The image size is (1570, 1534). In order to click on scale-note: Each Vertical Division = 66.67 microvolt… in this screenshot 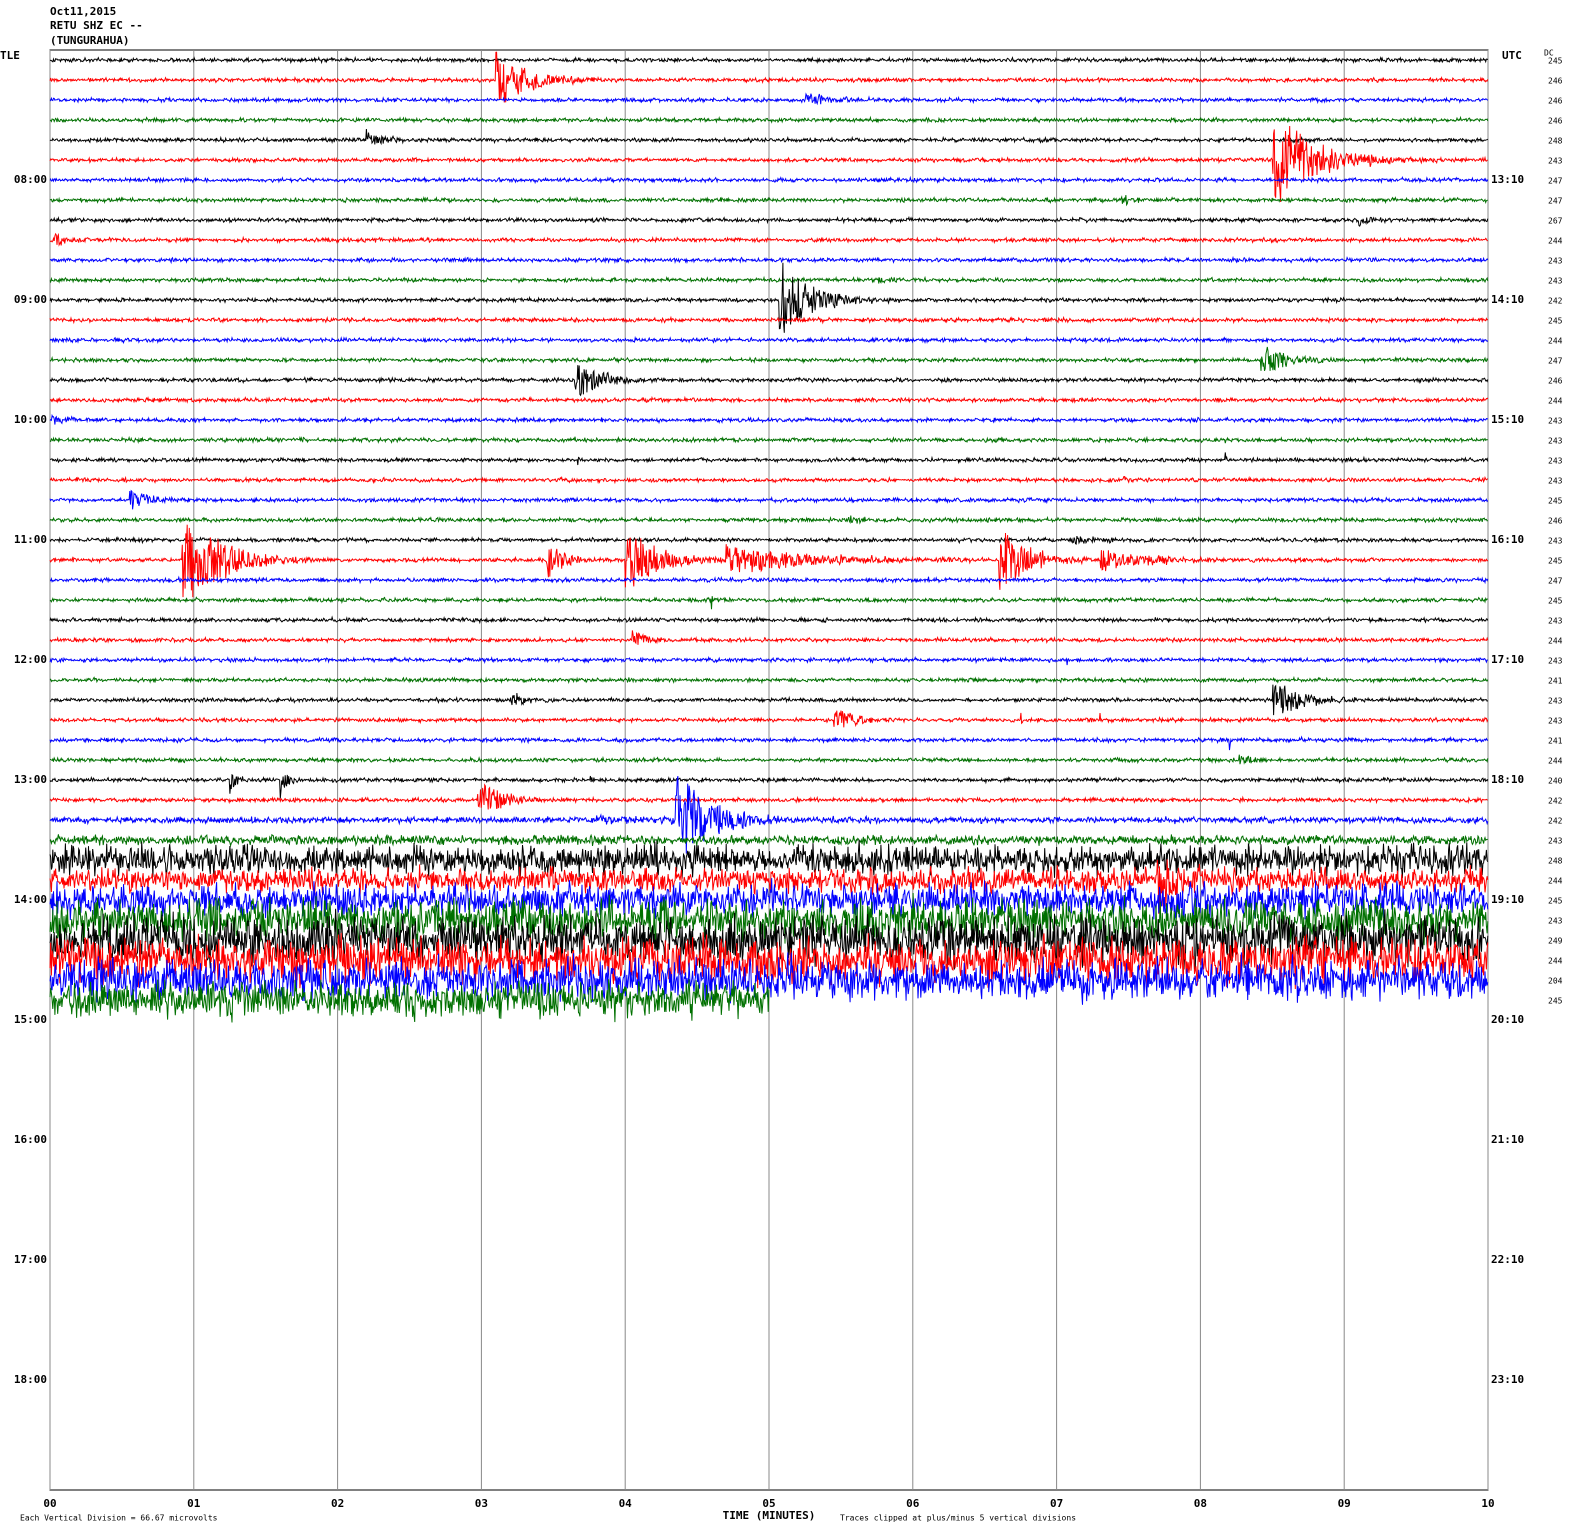, I will do `click(119, 1518)`.